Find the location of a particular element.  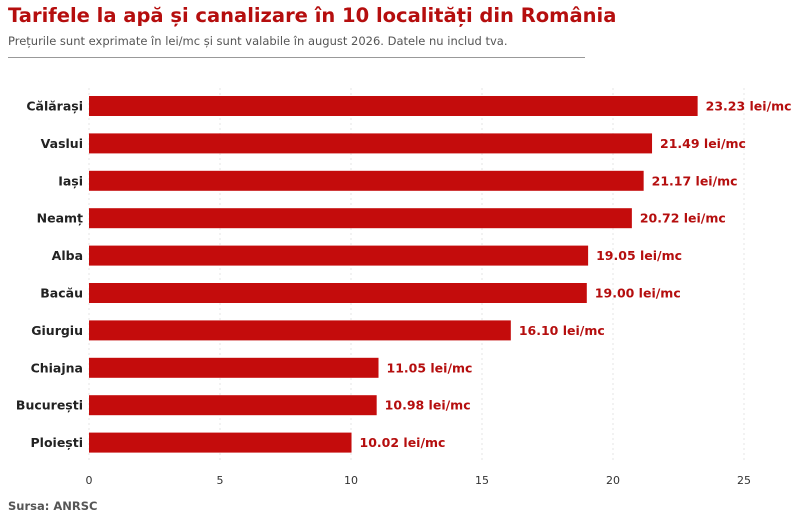

category-label: Neamț is located at coordinates (60, 218).